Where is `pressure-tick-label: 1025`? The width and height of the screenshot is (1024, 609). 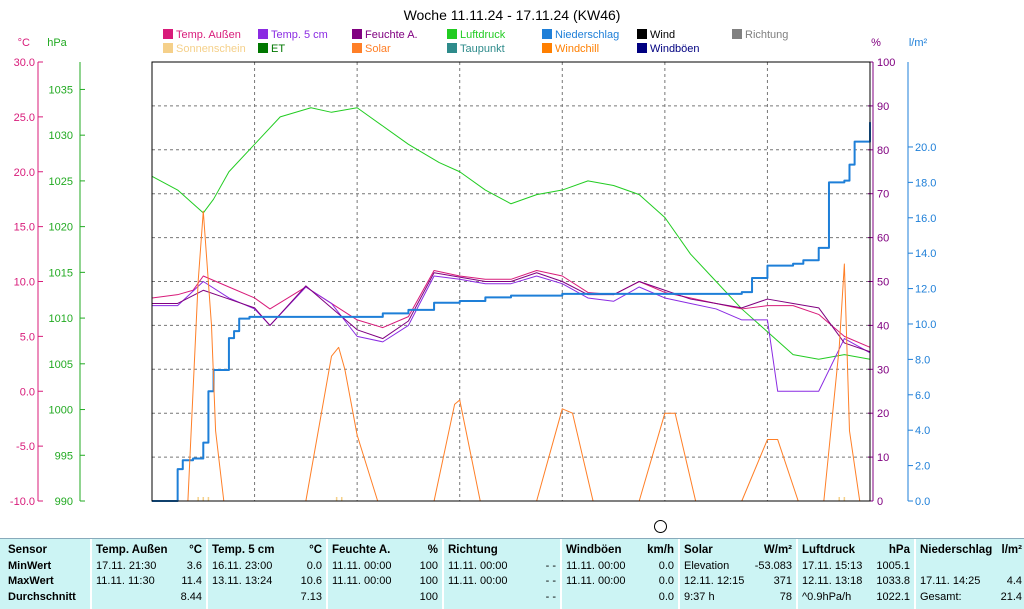
pressure-tick-label: 1025 is located at coordinates (61, 182).